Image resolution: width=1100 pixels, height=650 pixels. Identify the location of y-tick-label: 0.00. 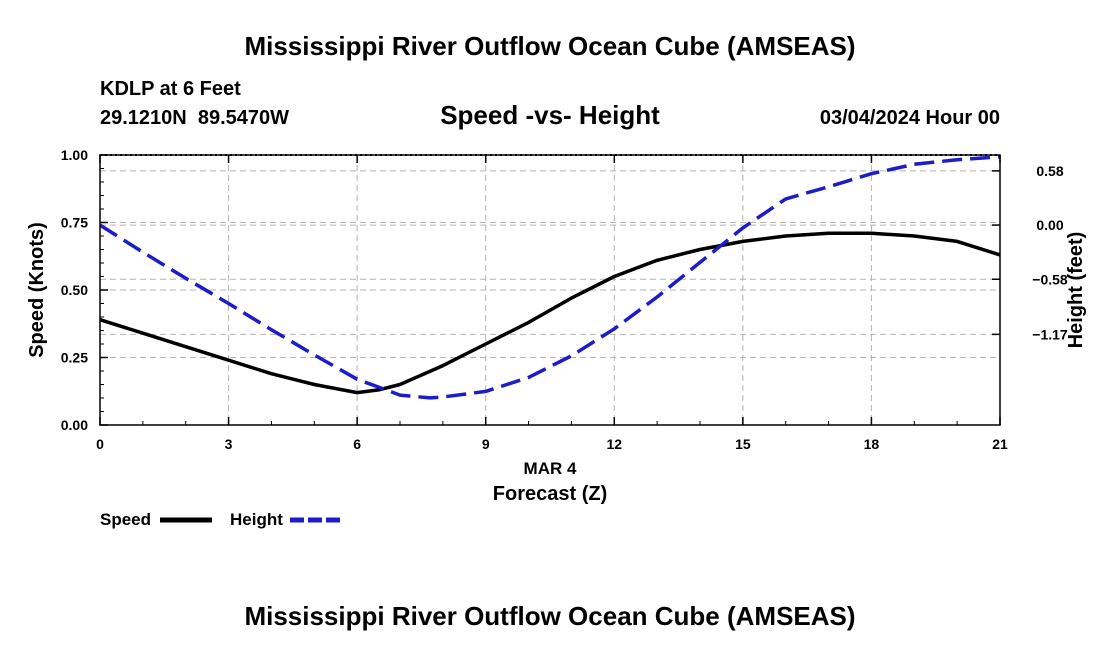
(74, 425).